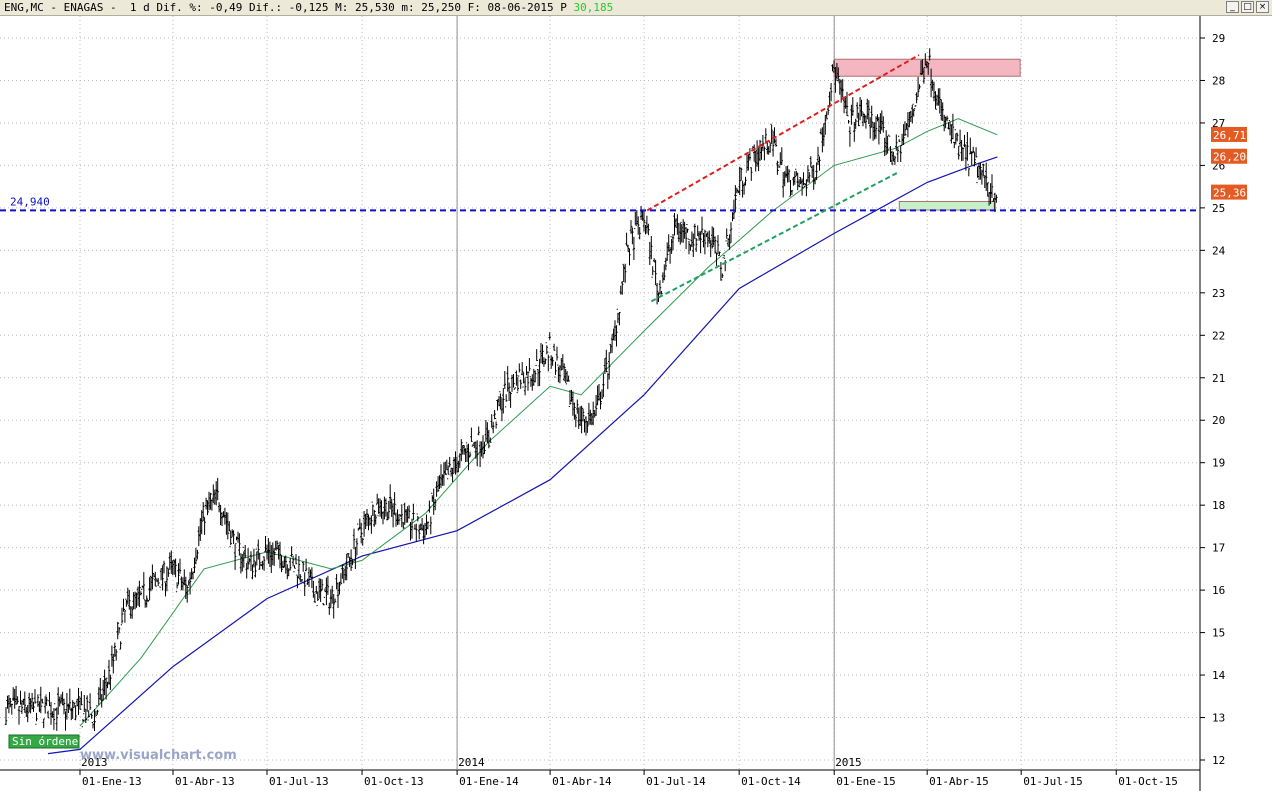  I want to click on minimize-button: _, so click(1232, 7).